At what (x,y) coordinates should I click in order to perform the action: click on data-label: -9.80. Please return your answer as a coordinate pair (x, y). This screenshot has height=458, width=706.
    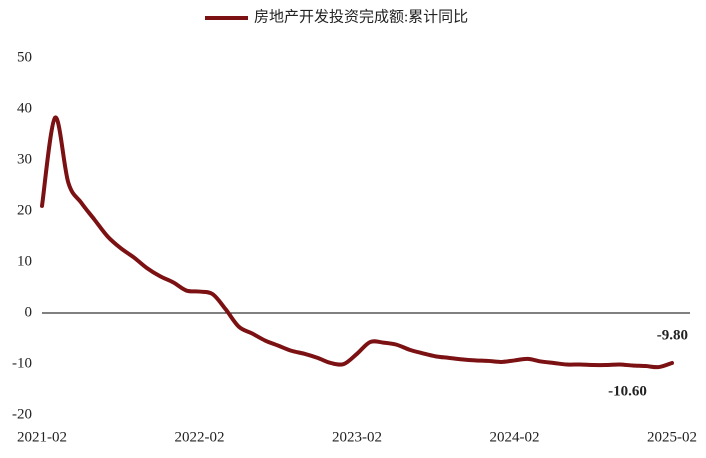
    Looking at the image, I should click on (672, 335).